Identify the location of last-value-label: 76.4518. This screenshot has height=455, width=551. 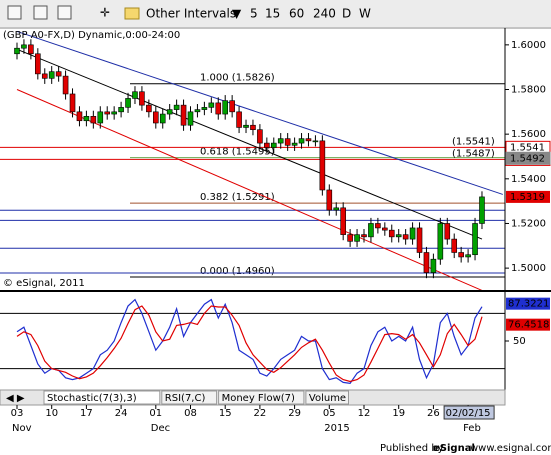
(528, 325).